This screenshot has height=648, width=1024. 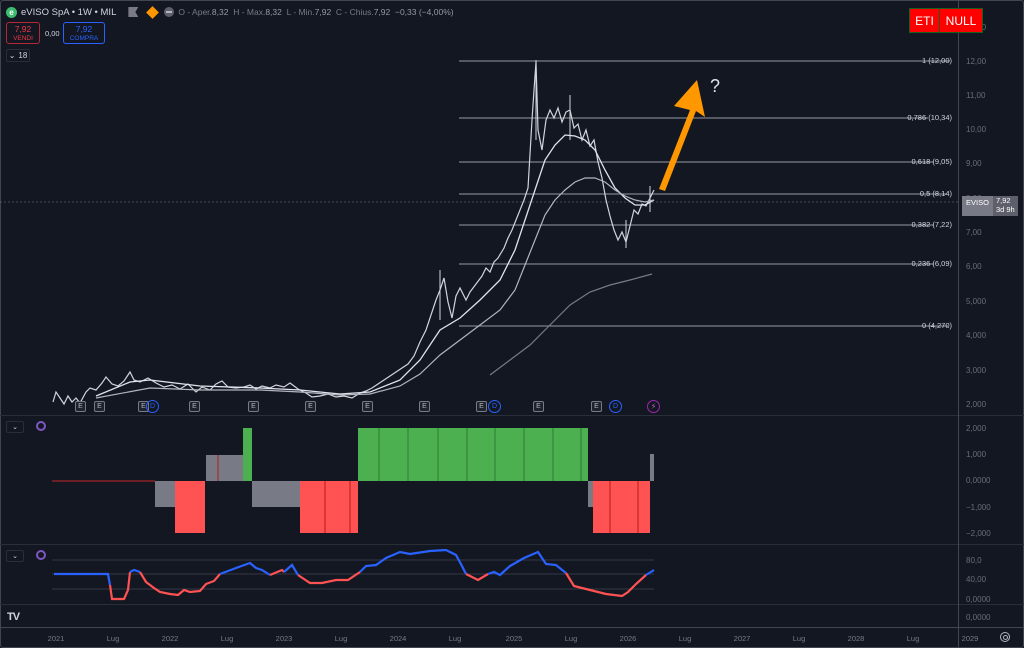 What do you see at coordinates (398, 638) in the screenshot?
I see `time-axis-label: 2024` at bounding box center [398, 638].